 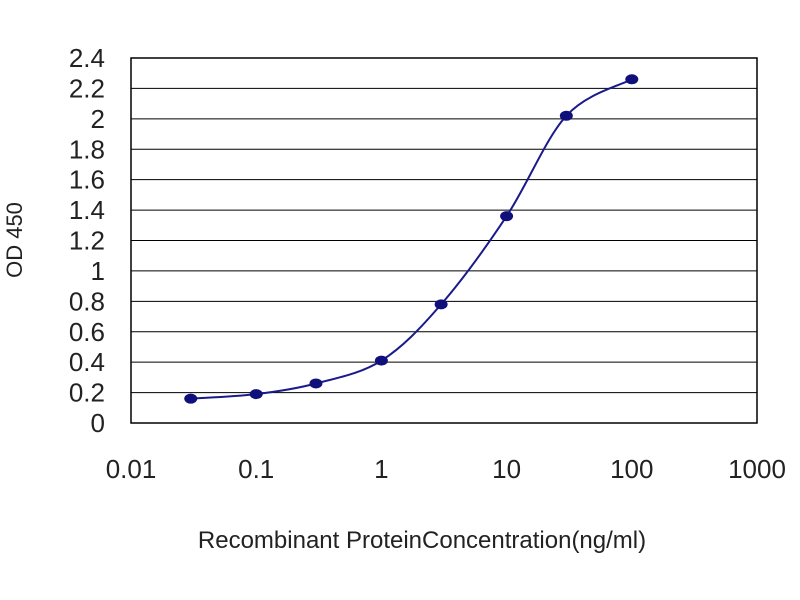 What do you see at coordinates (381, 469) in the screenshot?
I see `x-tick-label: 1` at bounding box center [381, 469].